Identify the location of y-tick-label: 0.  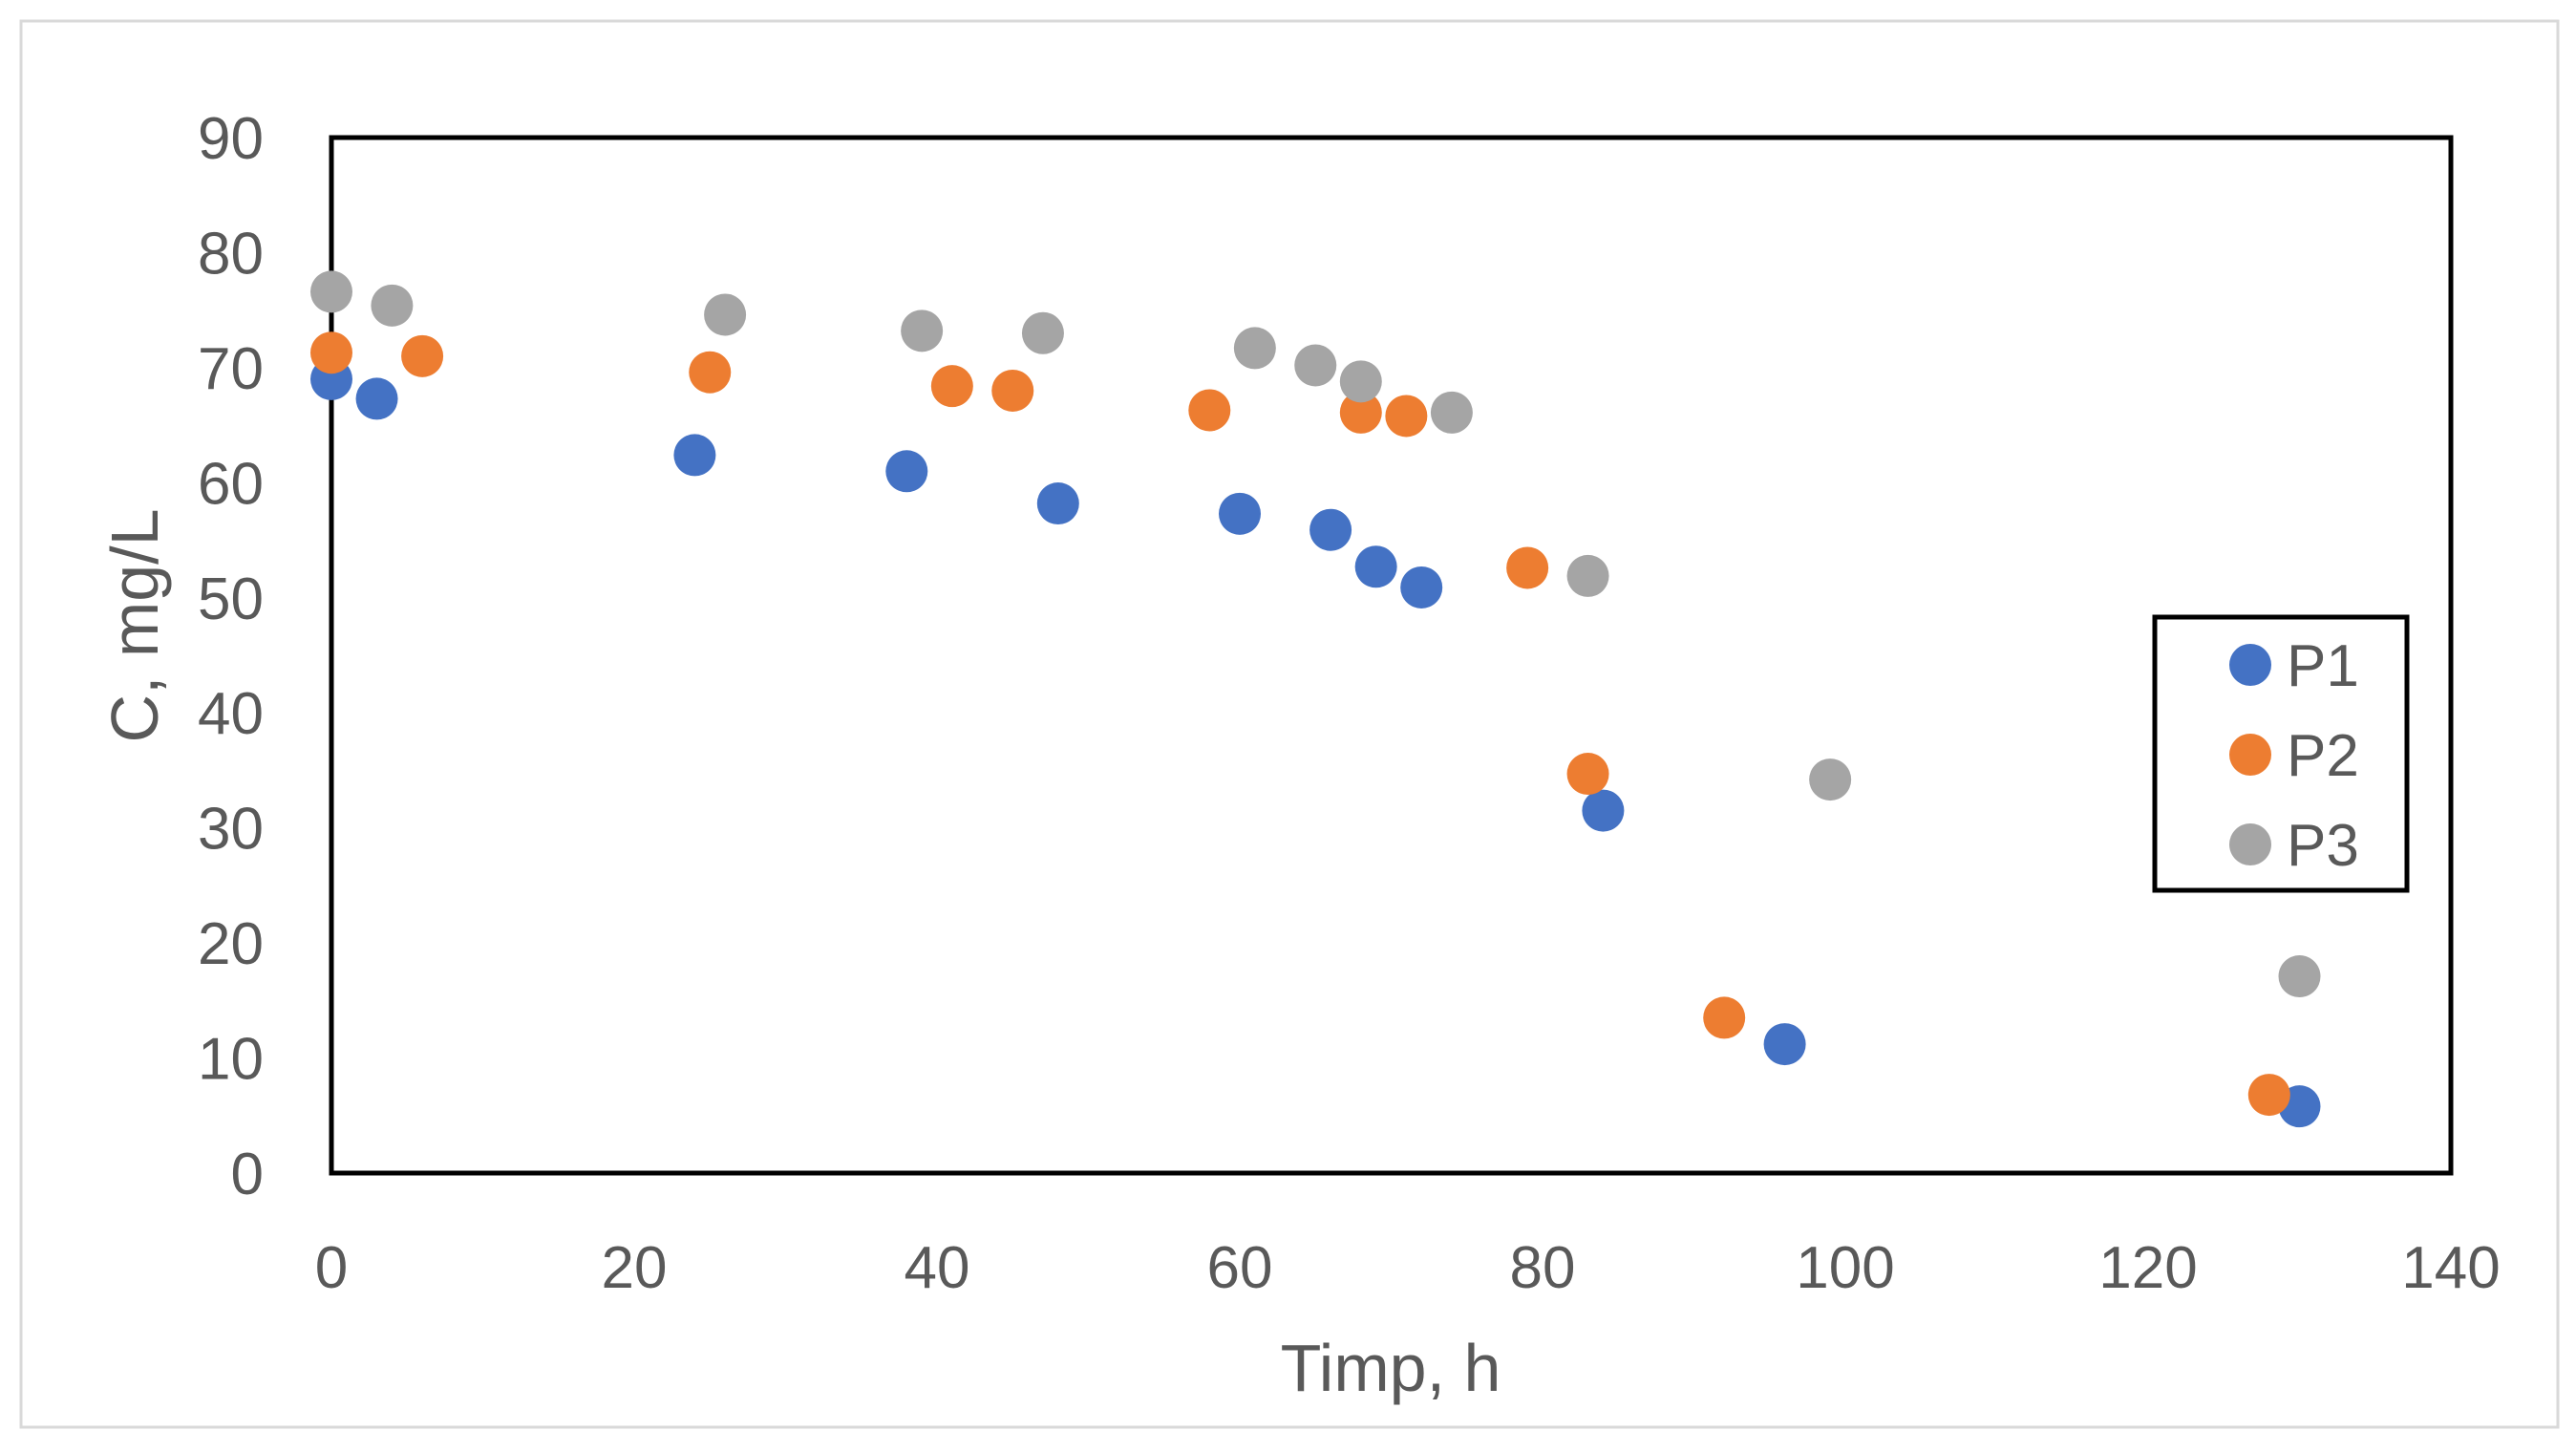
(247, 1174).